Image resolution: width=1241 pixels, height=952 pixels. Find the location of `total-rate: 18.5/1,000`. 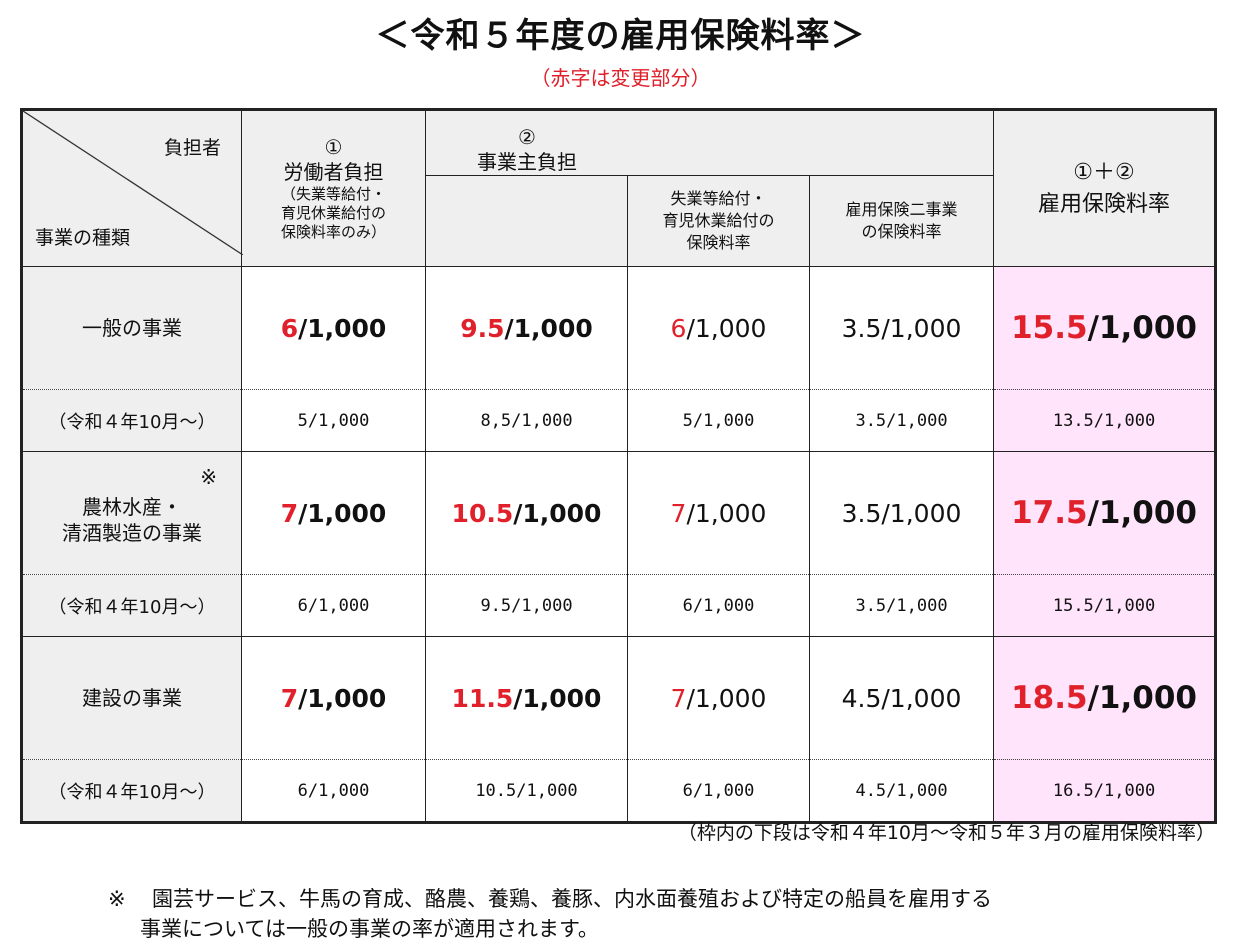

total-rate: 18.5/1,000 is located at coordinates (1105, 698).